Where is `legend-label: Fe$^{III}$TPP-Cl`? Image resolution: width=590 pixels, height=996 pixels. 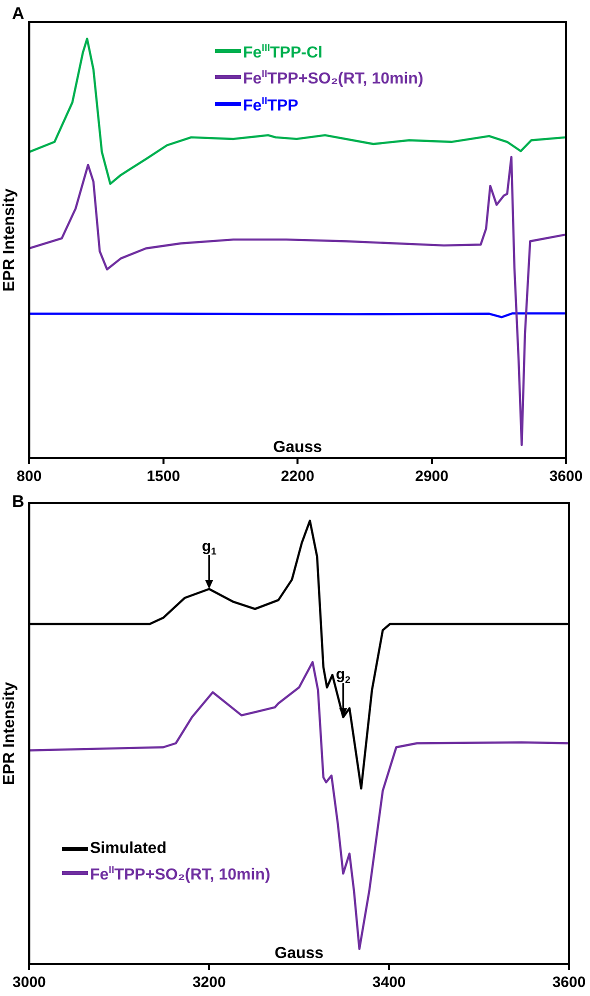
legend-label: Fe$^{III}$TPP-Cl is located at coordinates (282, 53).